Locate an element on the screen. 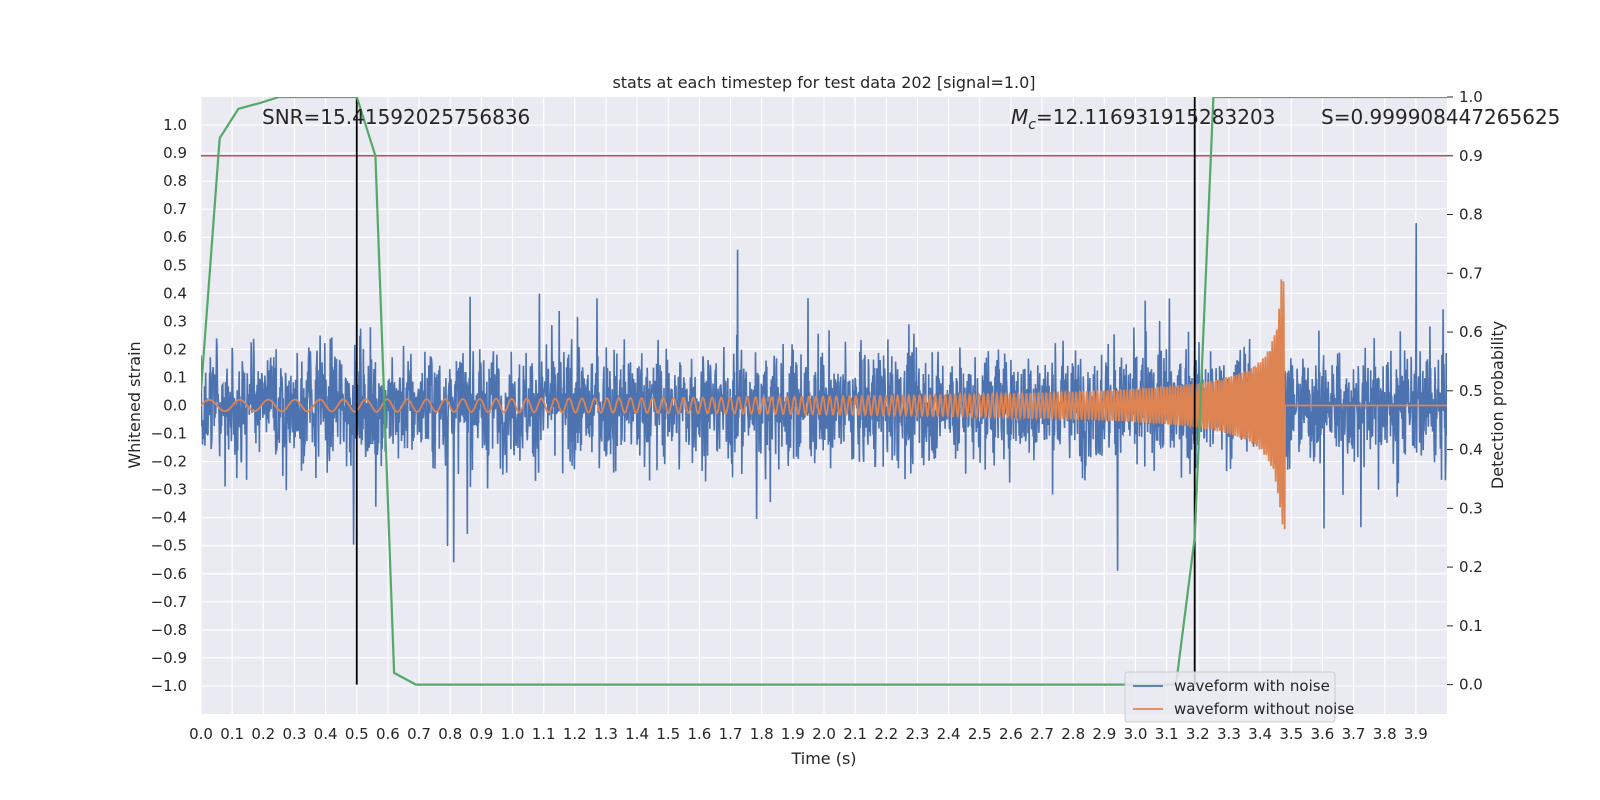  y-tick-label: −0.8 is located at coordinates (169, 630).